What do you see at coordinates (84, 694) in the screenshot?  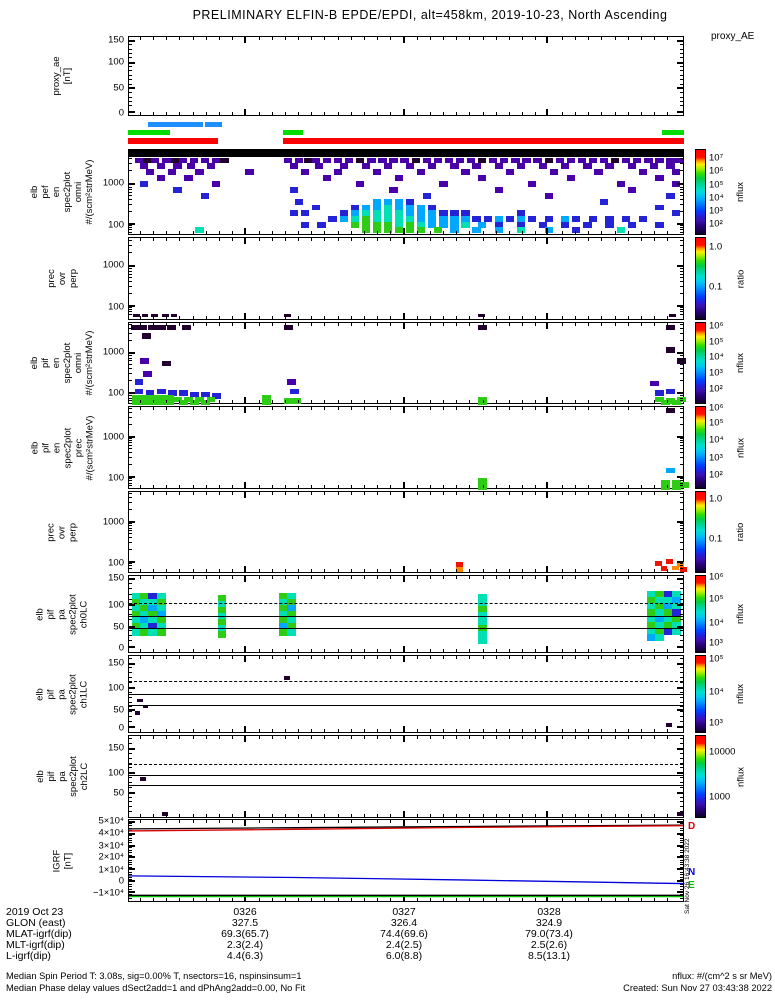 I see `panel-label-line: ch1LC` at bounding box center [84, 694].